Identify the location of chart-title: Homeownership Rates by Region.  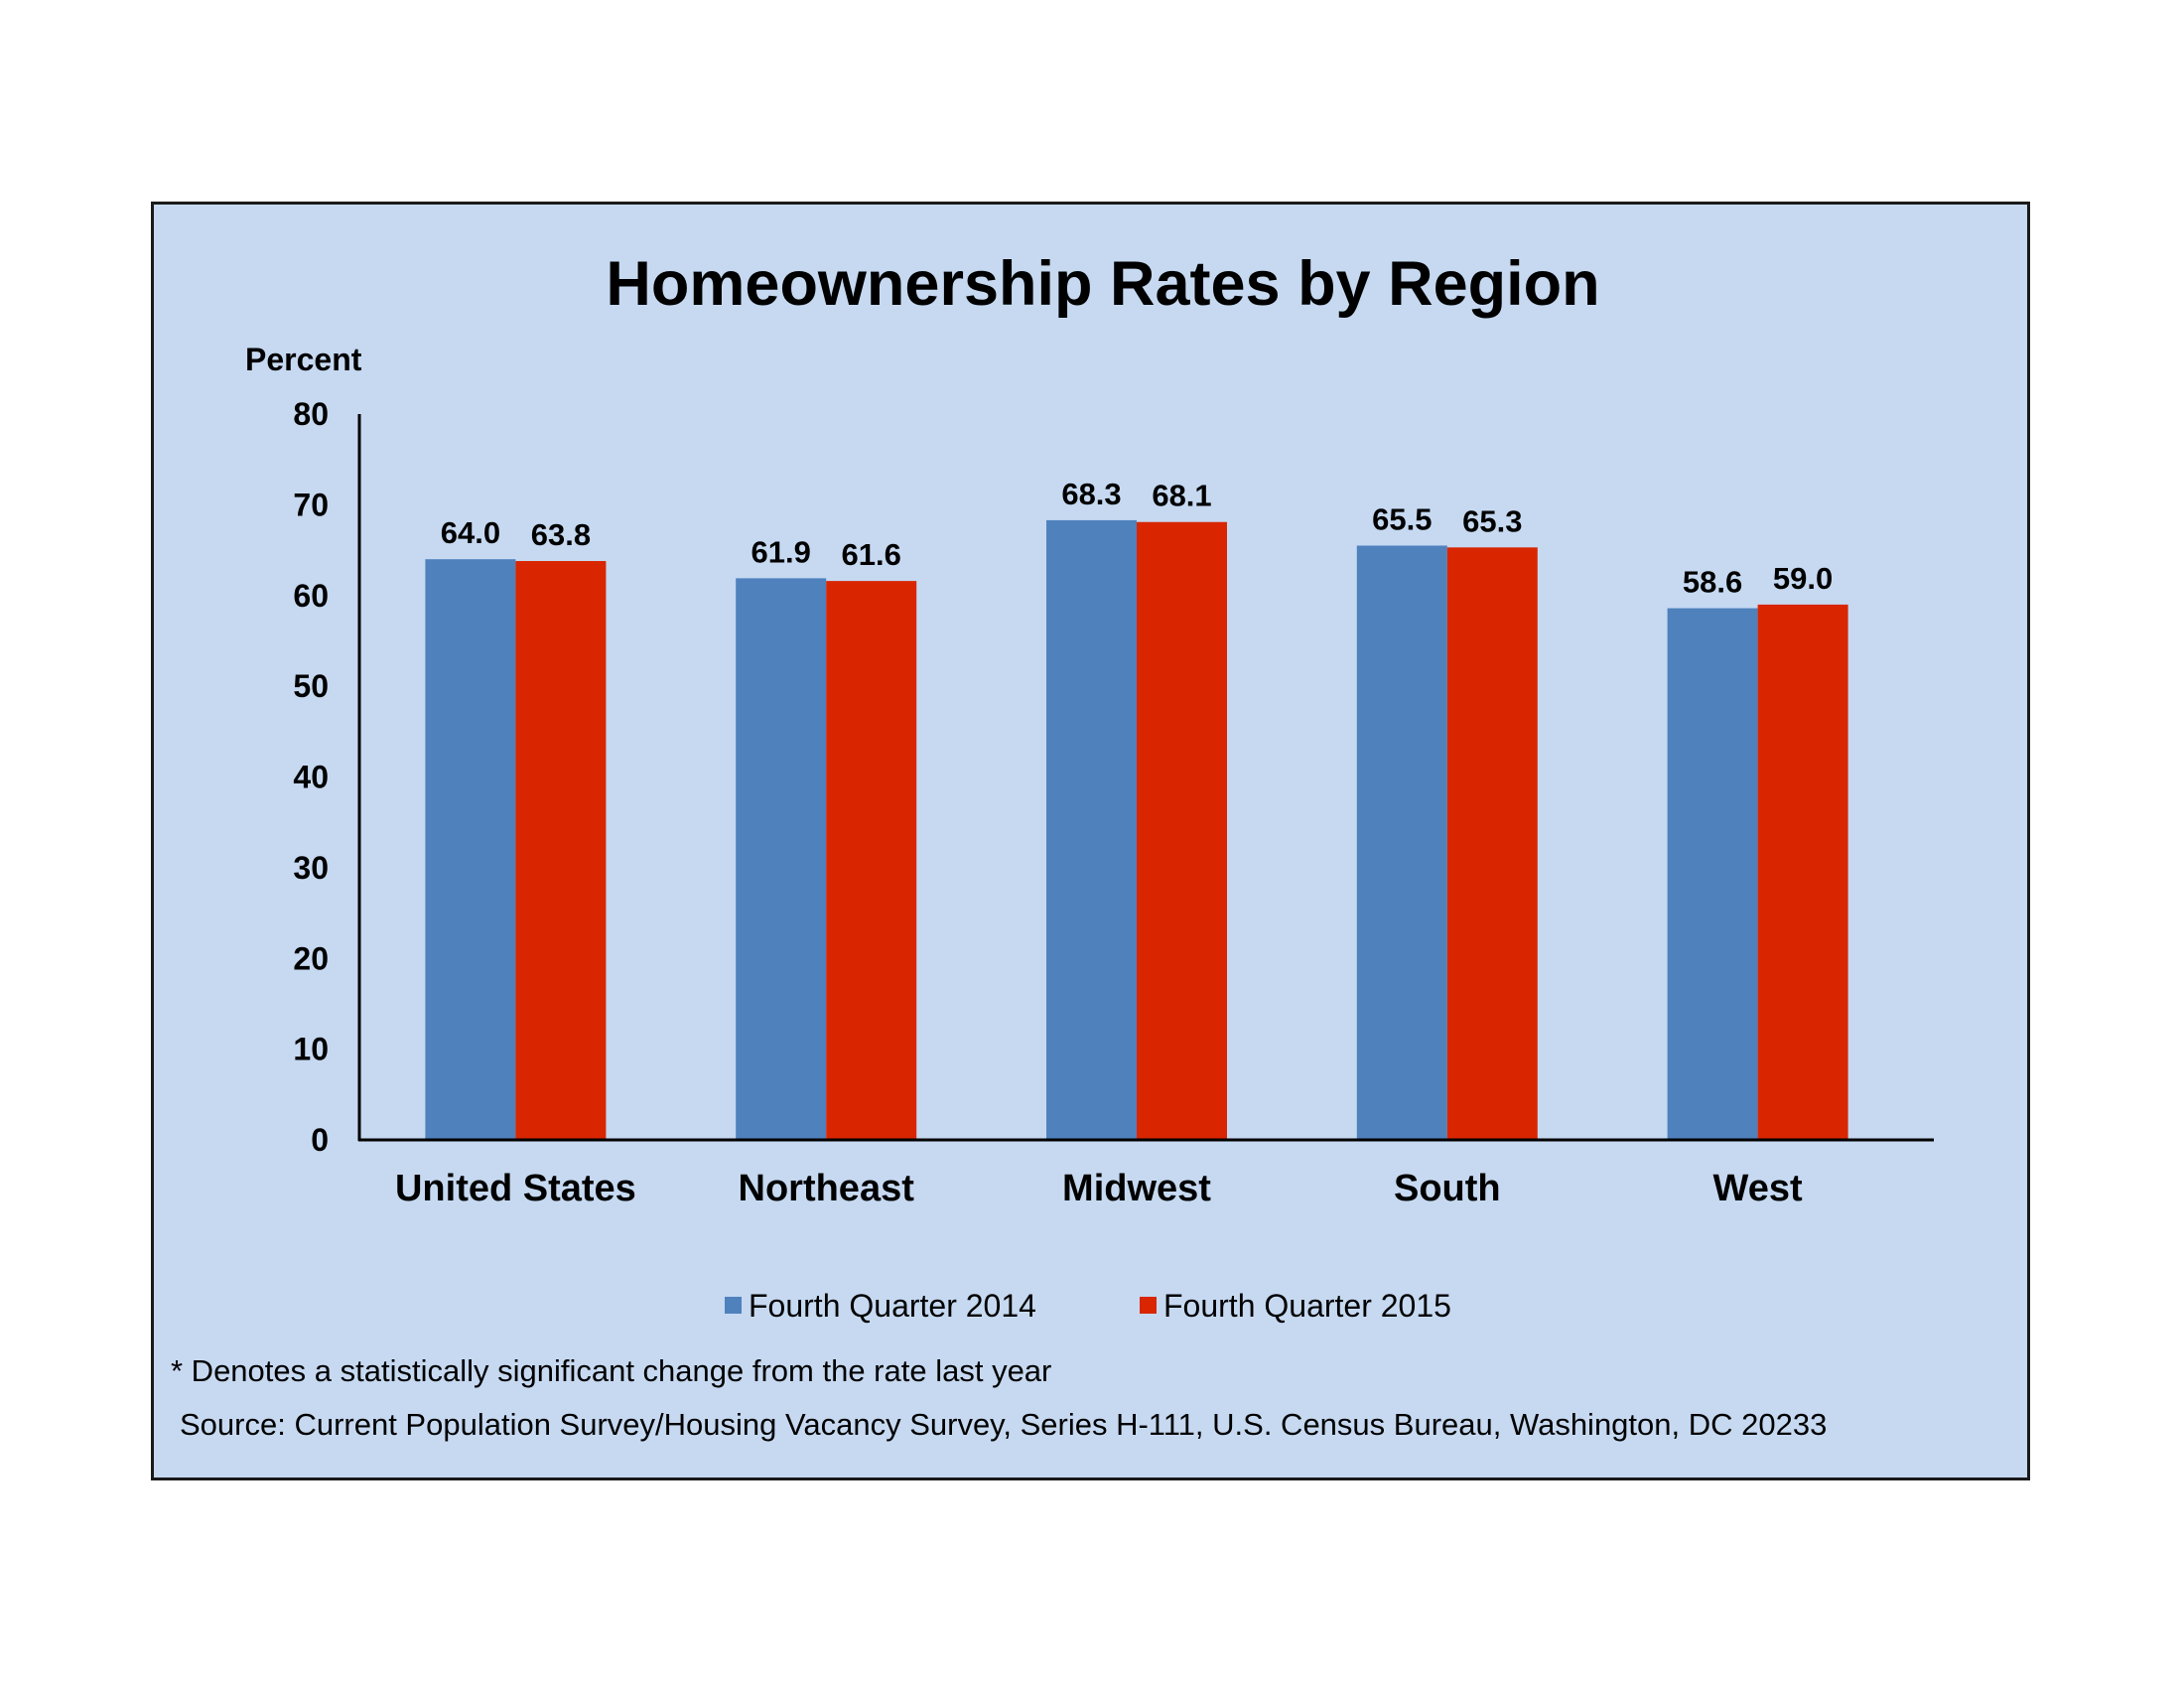
(1102, 284).